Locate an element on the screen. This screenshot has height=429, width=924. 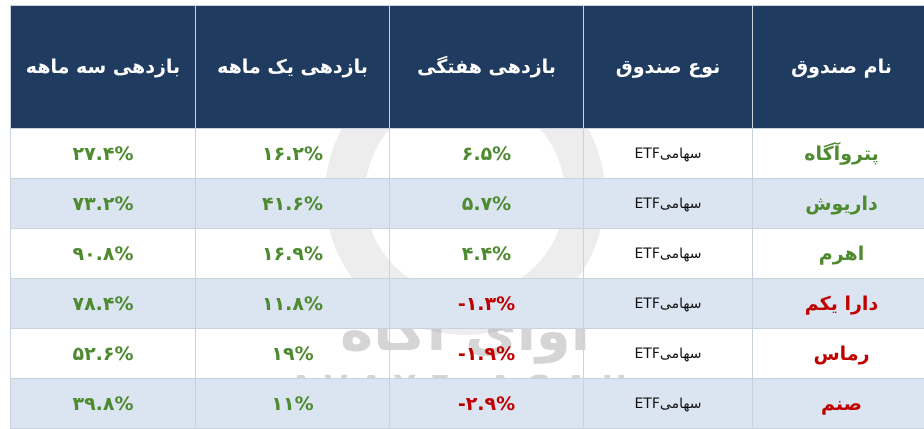
column-header: بازدهی یک ماهه is located at coordinates (292, 67).